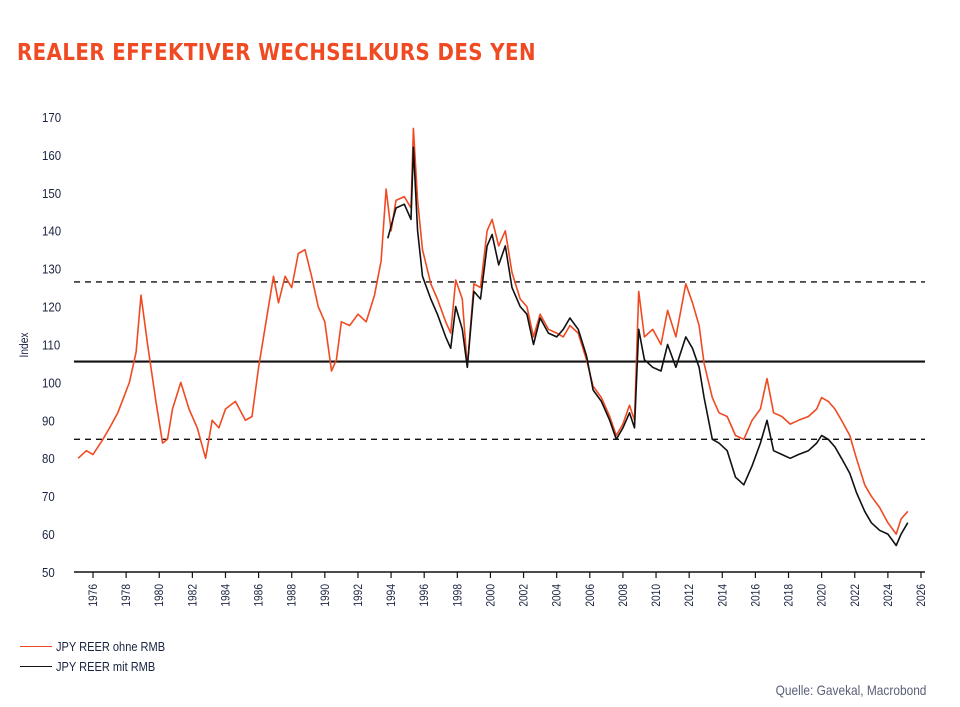  What do you see at coordinates (24, 344) in the screenshot?
I see `y-axis-label: Index` at bounding box center [24, 344].